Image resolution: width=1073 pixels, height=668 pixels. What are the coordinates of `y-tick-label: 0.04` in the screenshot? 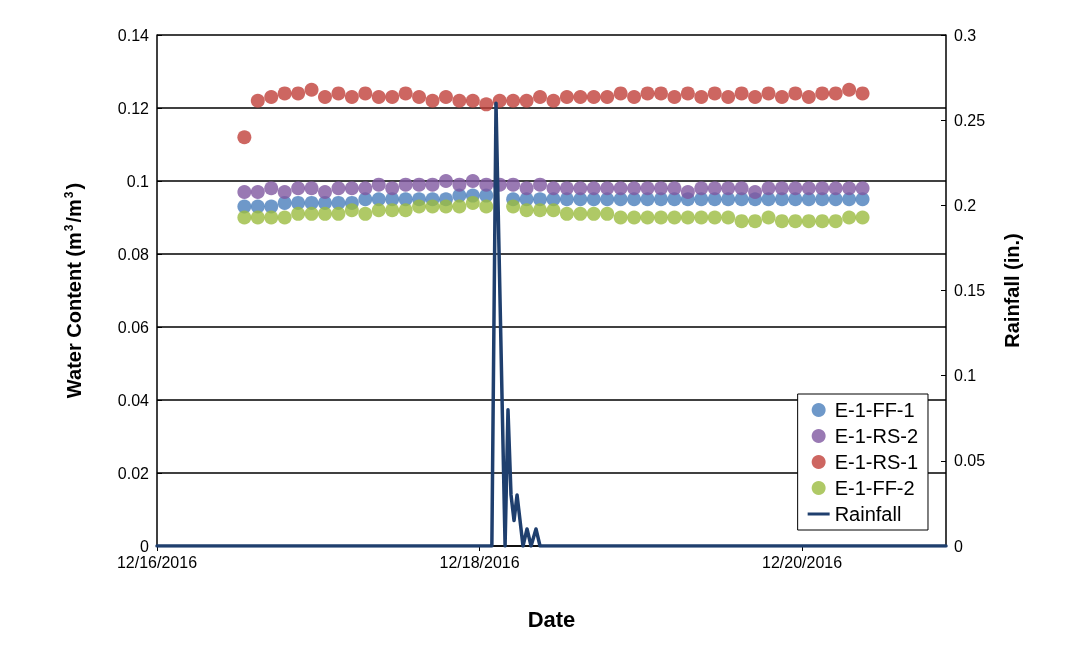 It's located at (133, 400).